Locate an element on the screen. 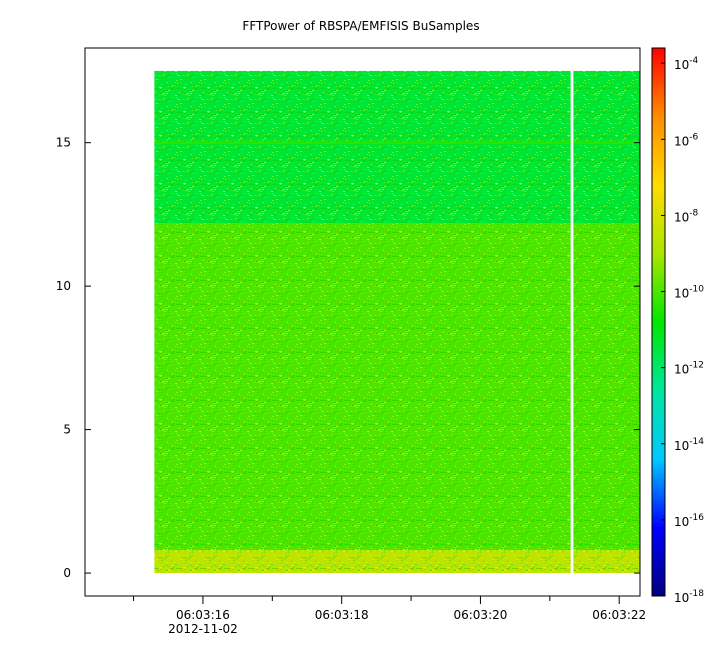  colorbar: 10⁻⁴ 10⁻⁶ 10⁻⁸ 10⁻¹⁰ 10⁻¹² 10⁻¹⁴ 10⁻¹⁶ 10⁻¹⁸ is located at coordinates (677, 326).